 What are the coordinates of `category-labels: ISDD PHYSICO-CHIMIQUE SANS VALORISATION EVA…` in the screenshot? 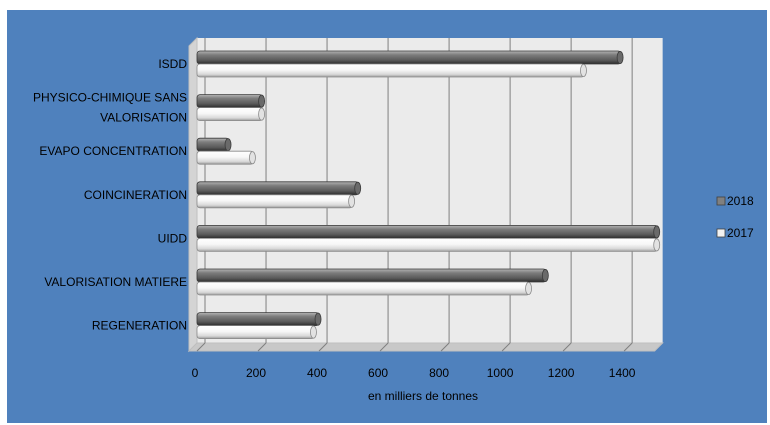 It's located at (110, 195).